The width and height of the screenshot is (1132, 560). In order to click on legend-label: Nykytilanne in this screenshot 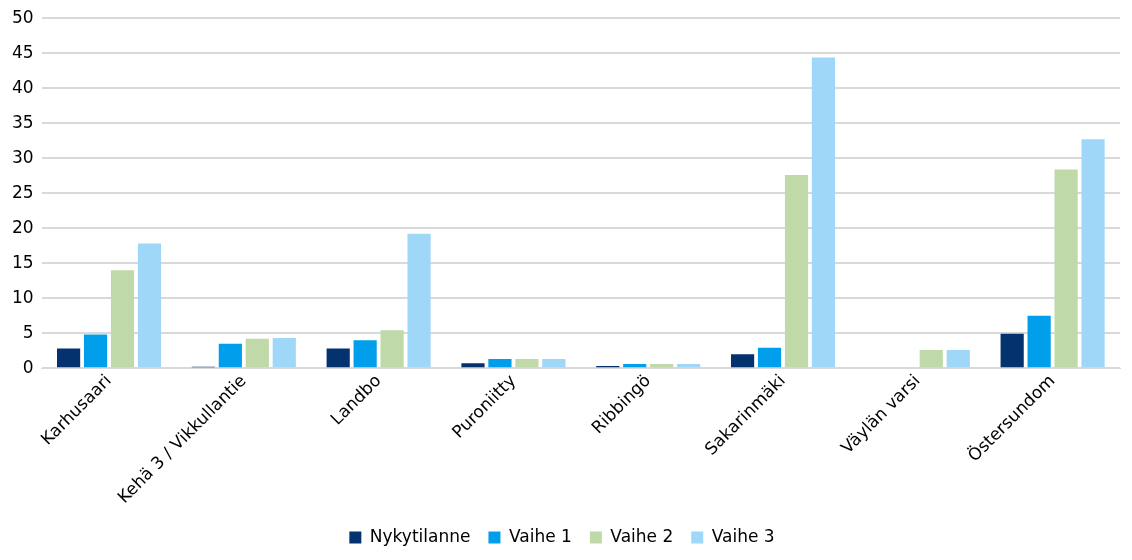, I will do `click(420, 535)`.